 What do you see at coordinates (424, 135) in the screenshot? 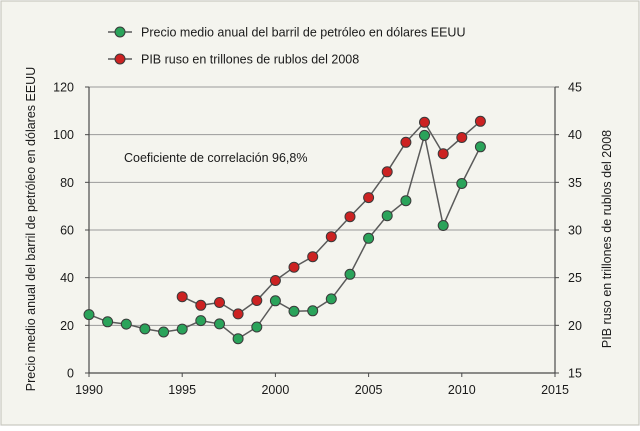
I see `point-oil-2008` at bounding box center [424, 135].